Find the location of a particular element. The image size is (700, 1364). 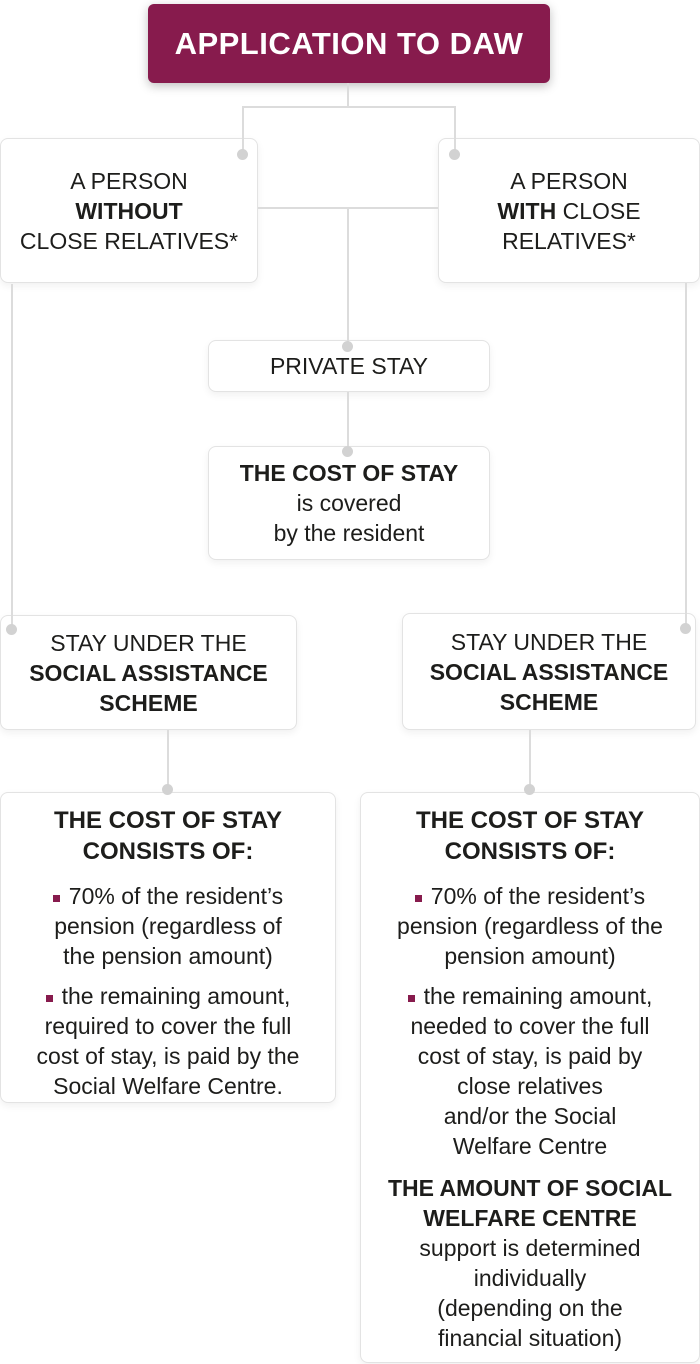

text-line: Welfare Centre is located at coordinates (530, 1146).